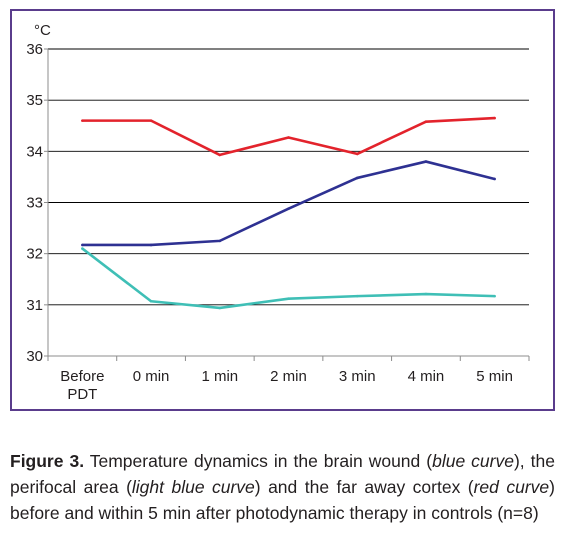 The height and width of the screenshot is (535, 569). What do you see at coordinates (34, 100) in the screenshot?
I see `y-tick-label: 35` at bounding box center [34, 100].